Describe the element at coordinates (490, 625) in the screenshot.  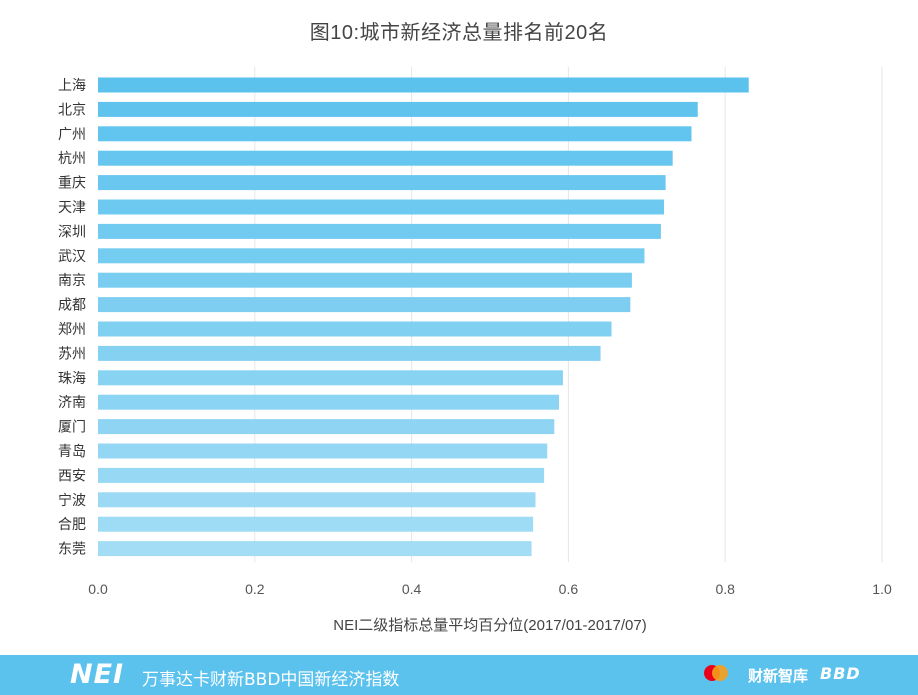
I see `x-axis-title: NEI二级指标总量平均百分位(2017/01-2017/07)` at that location.